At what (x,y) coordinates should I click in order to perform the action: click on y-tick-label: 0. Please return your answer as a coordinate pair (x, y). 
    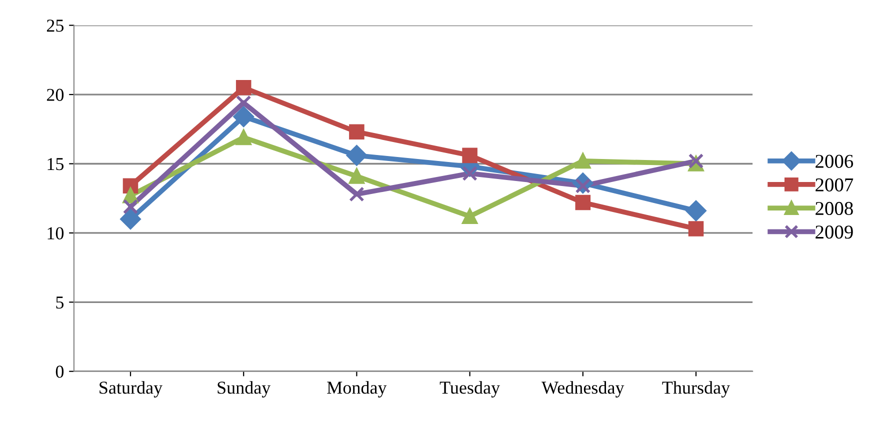
    Looking at the image, I should click on (60, 372).